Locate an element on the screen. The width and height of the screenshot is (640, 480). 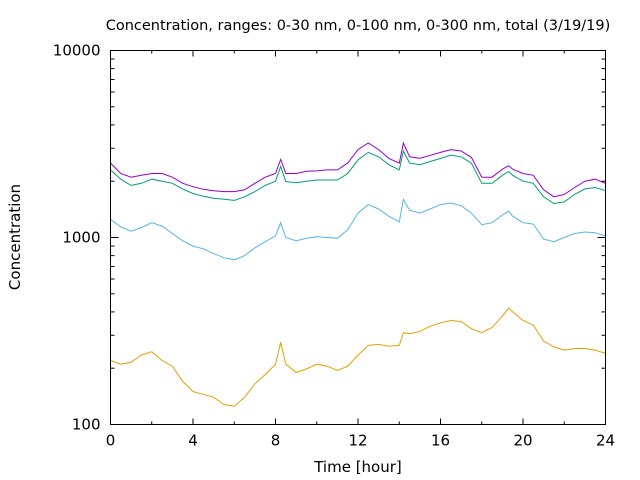
x-tick-label: 12 is located at coordinates (357, 441).